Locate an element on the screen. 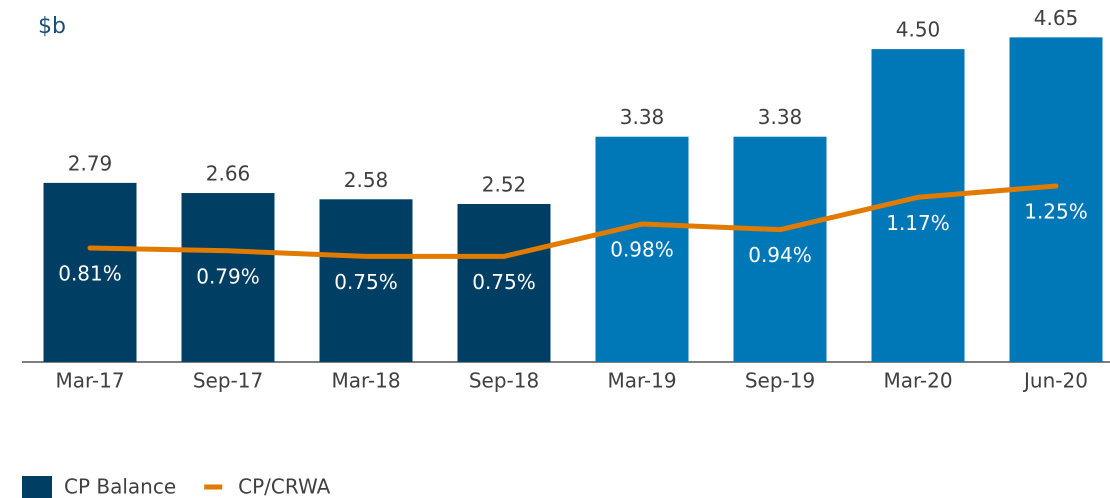 The width and height of the screenshot is (1110, 498). x-tick-label: Jun-20 is located at coordinates (1055, 381).